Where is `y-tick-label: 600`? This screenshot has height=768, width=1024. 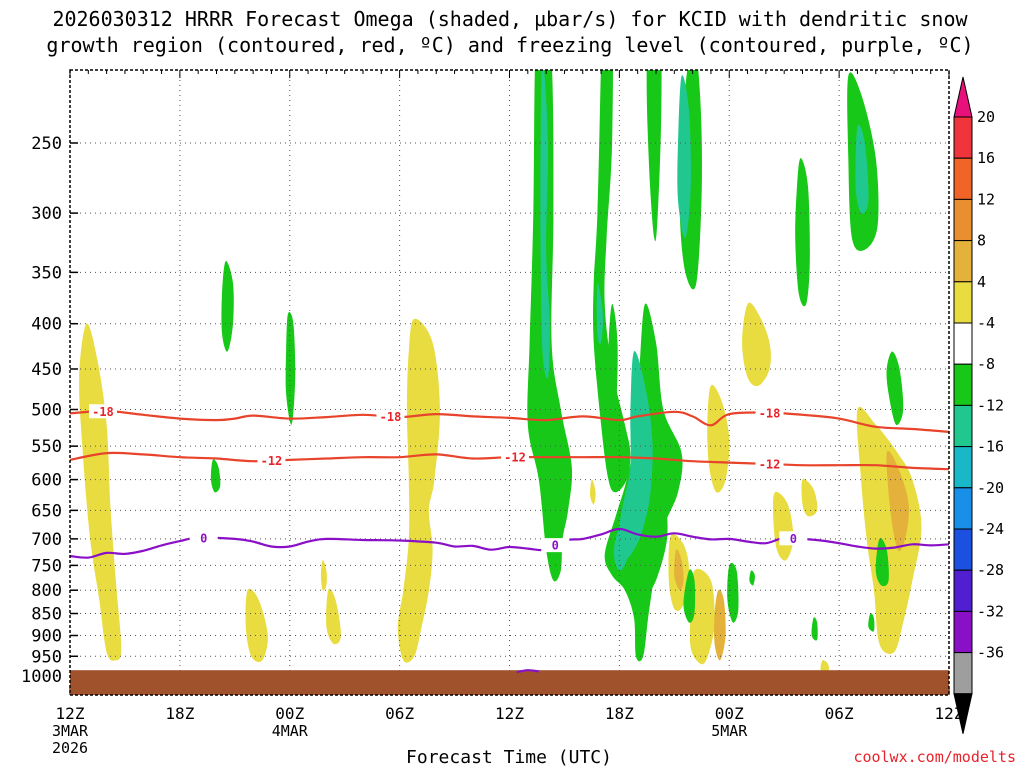 y-tick-label: 600 is located at coordinates (46, 481).